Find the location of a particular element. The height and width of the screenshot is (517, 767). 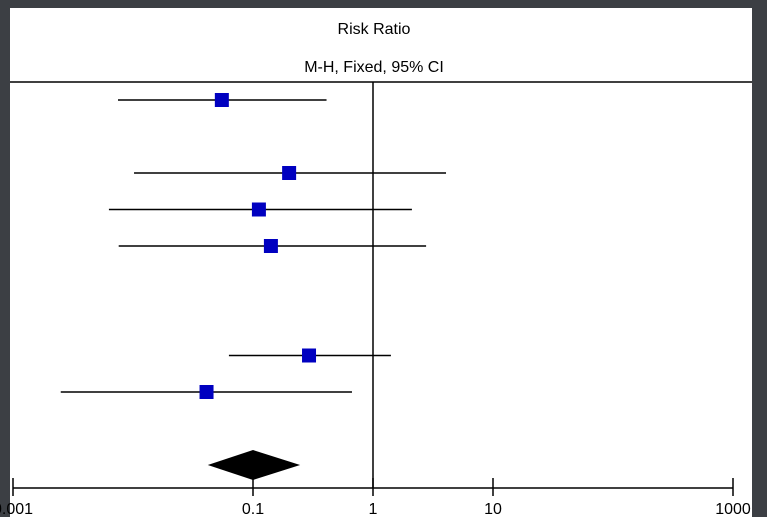

x-tick-label: 10 is located at coordinates (493, 509).